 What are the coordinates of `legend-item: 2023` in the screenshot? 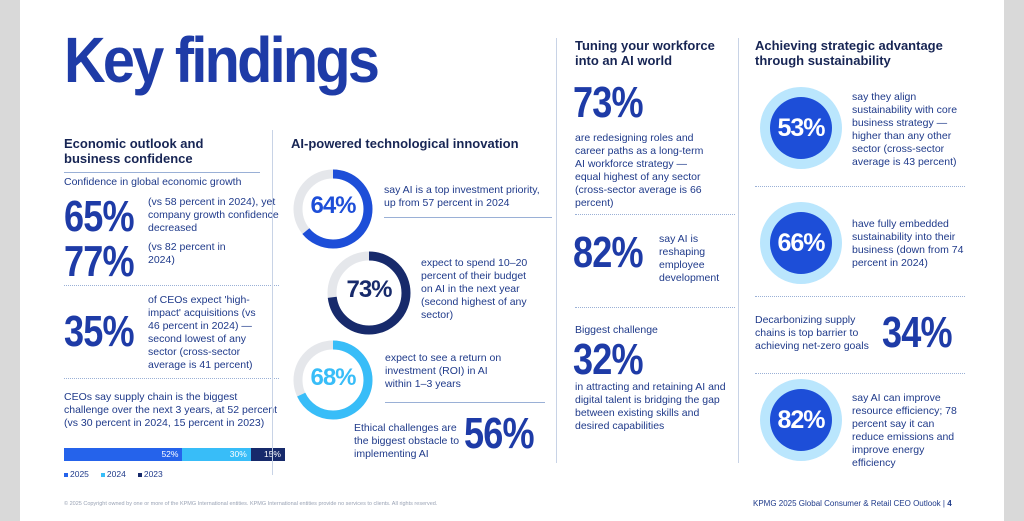 It's located at (150, 474).